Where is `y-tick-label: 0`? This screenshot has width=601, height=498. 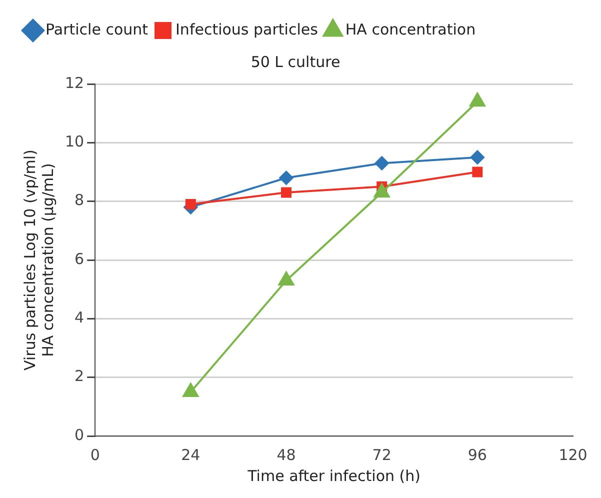 y-tick-label: 0 is located at coordinates (79, 435).